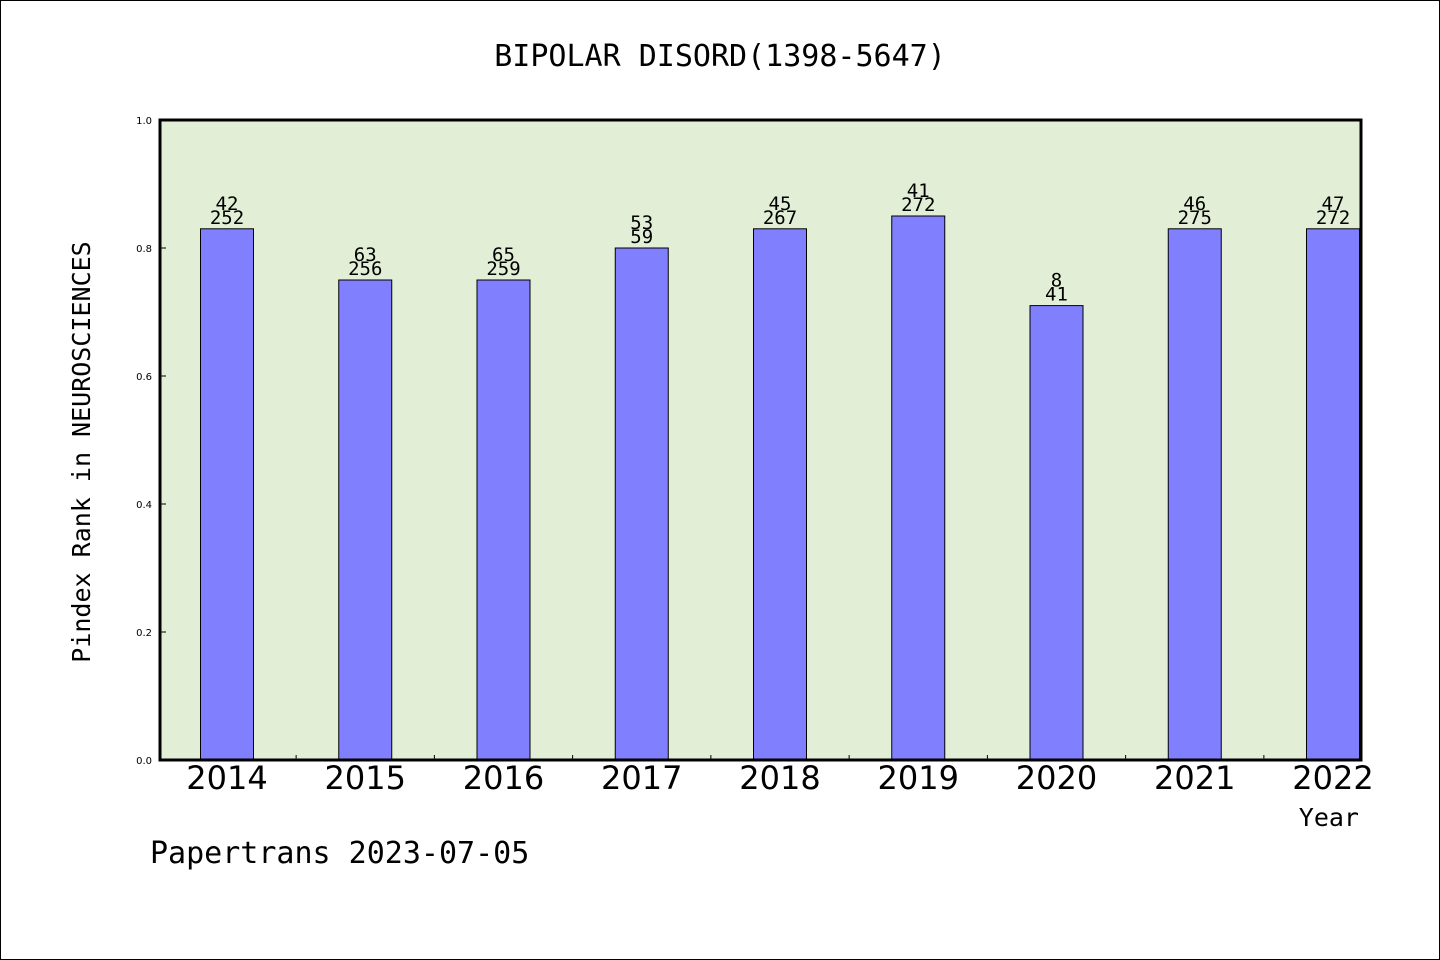  Describe the element at coordinates (227, 204) in the screenshot. I see `bar-label-top-2014: 42` at that location.